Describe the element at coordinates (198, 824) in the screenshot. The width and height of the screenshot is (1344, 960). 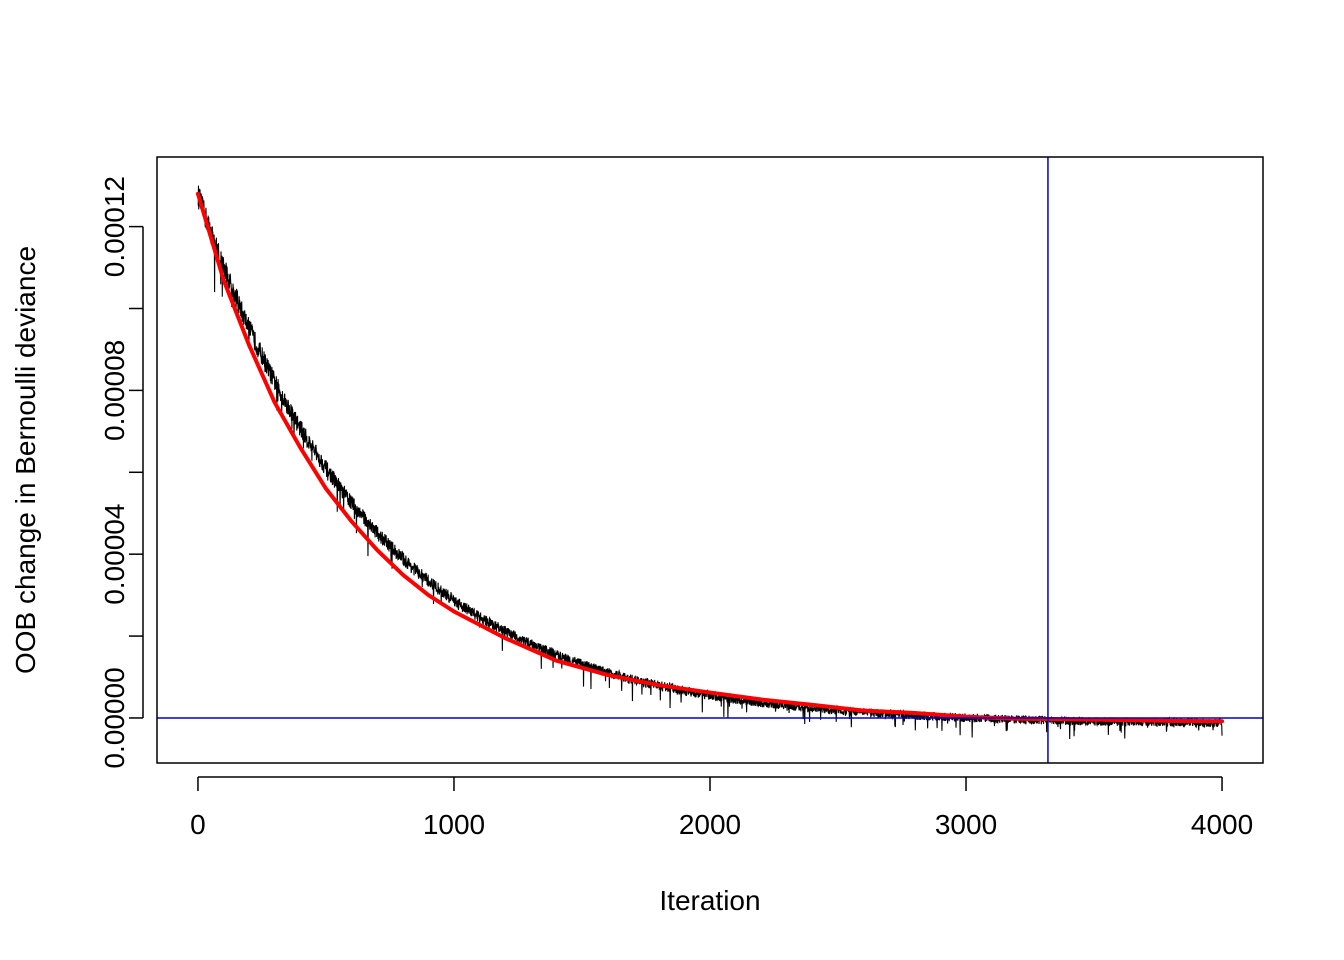
I see `x-tick-label: 0` at that location.